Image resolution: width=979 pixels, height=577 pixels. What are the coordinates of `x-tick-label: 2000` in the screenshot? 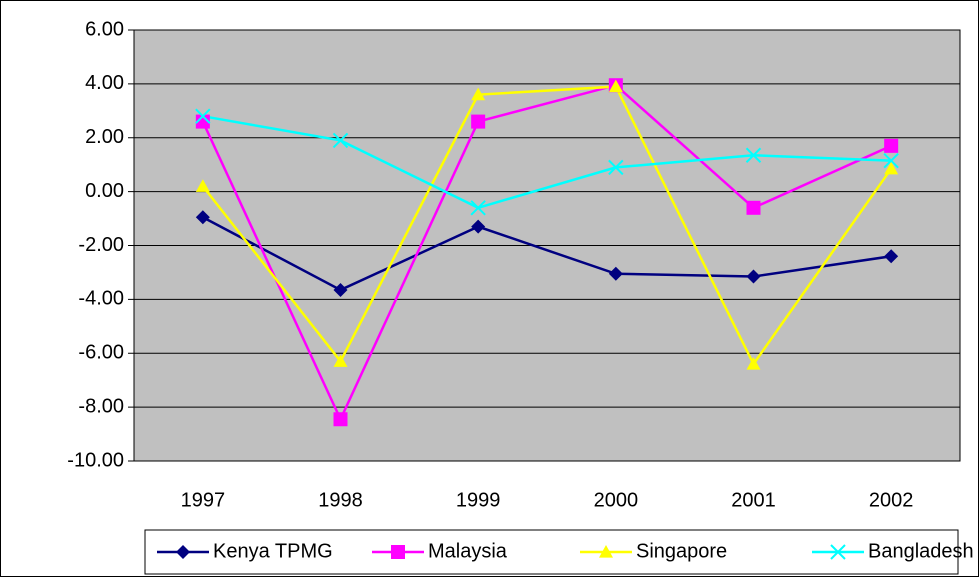 It's located at (616, 500).